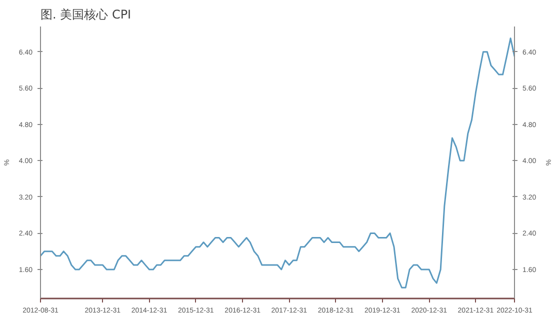  What do you see at coordinates (86, 15) in the screenshot?
I see `chart-title: 图. 美国核心 CPI` at bounding box center [86, 15].